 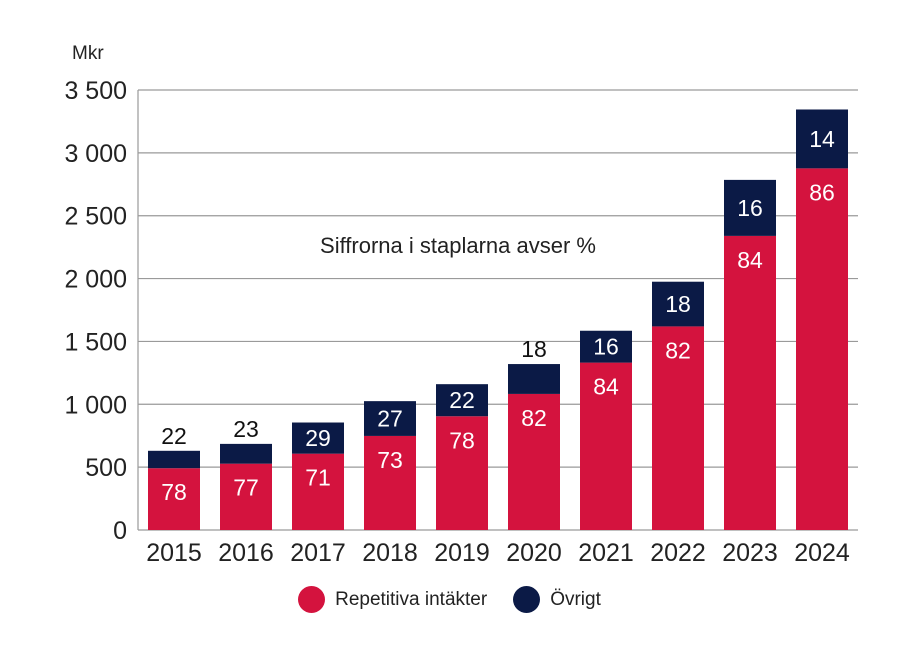 I want to click on y-tick-label: 2 000, so click(x=95, y=280).